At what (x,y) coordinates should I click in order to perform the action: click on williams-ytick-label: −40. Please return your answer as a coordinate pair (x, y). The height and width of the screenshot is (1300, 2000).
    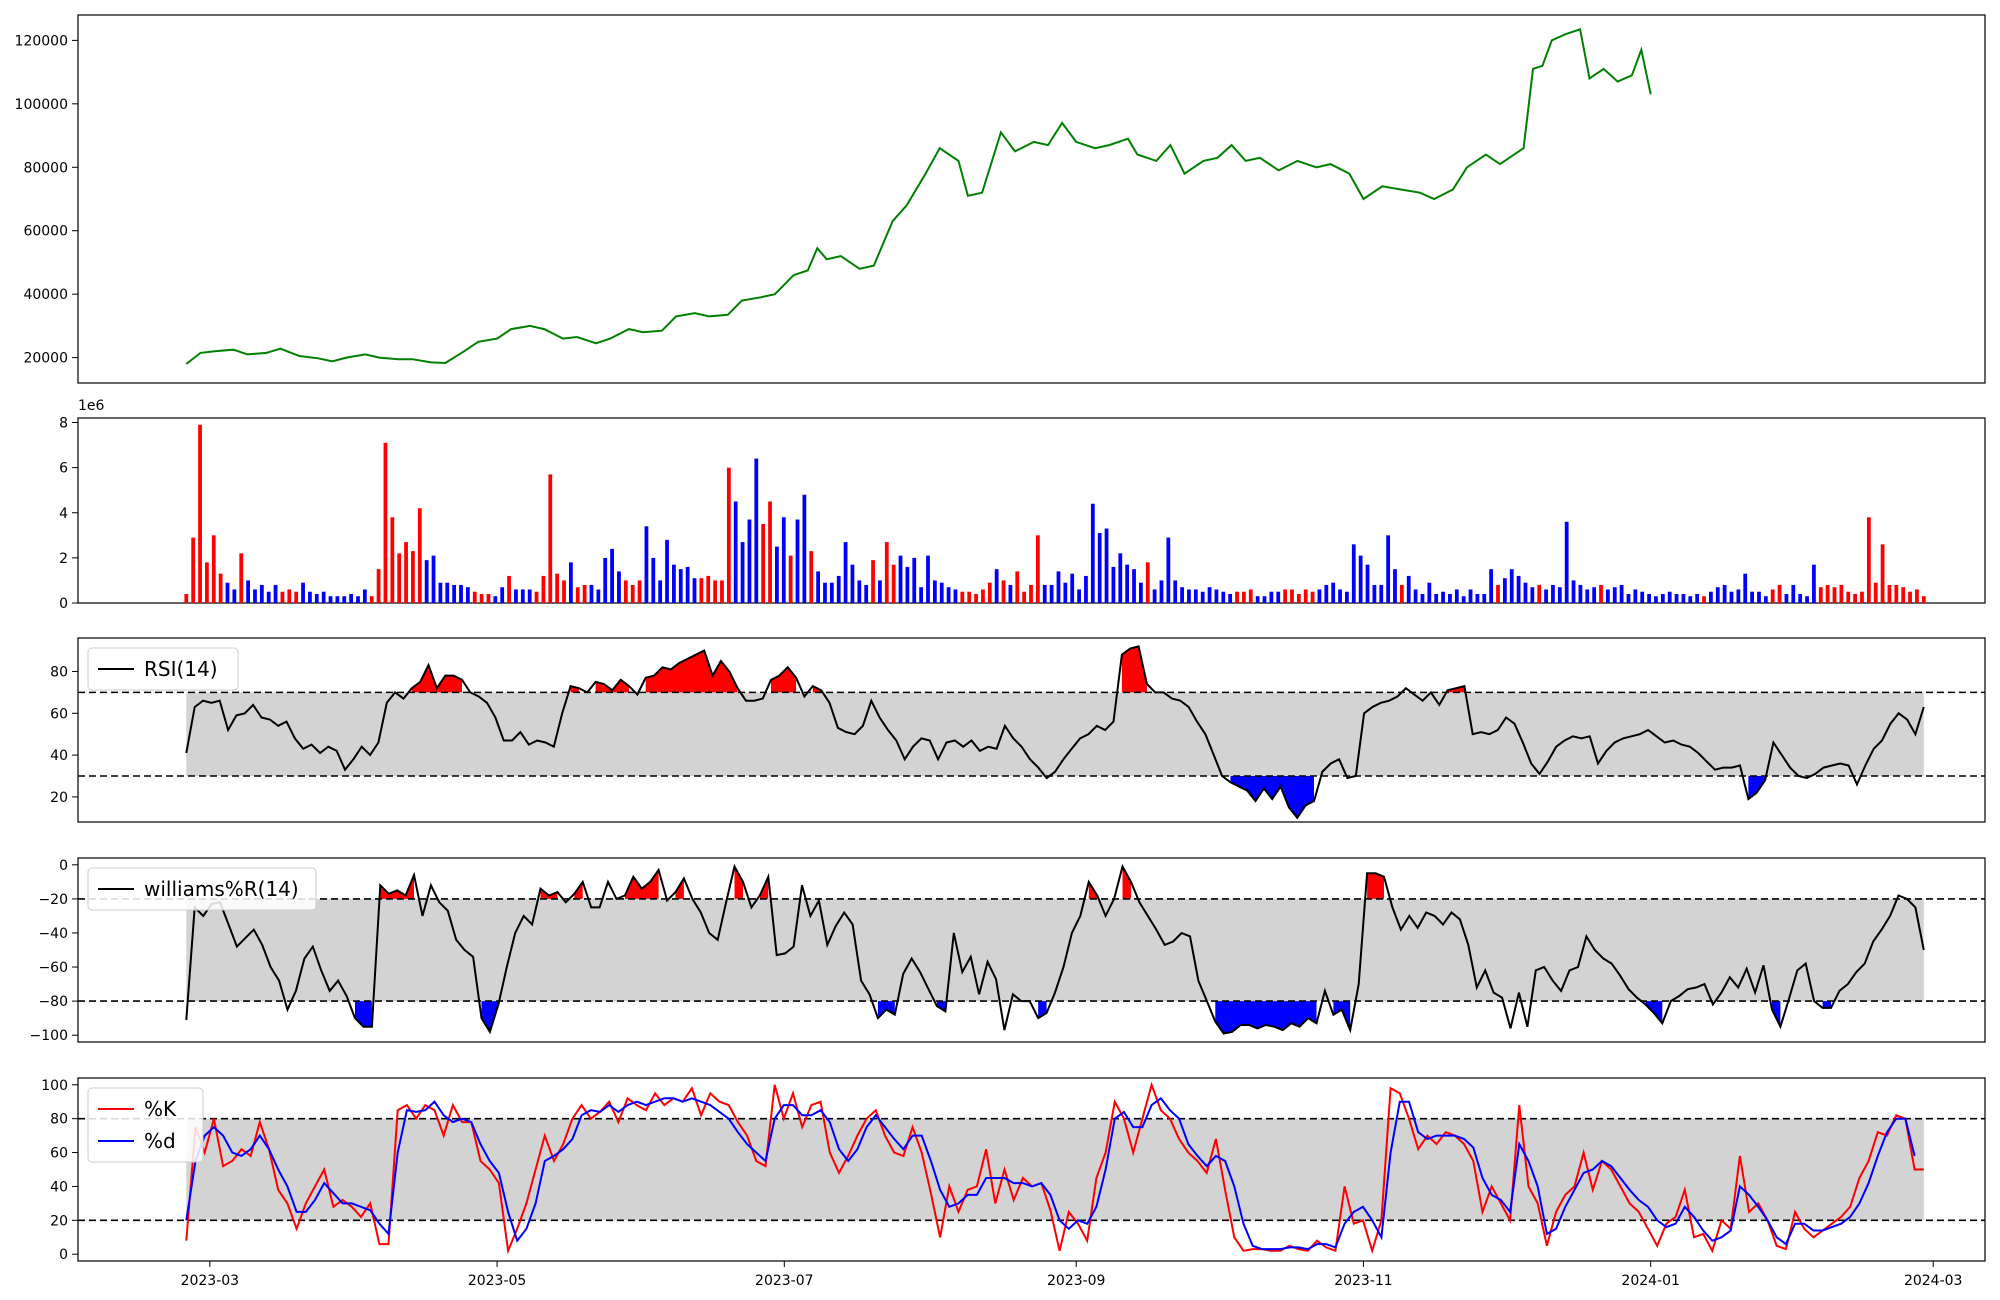
    Looking at the image, I should click on (53, 934).